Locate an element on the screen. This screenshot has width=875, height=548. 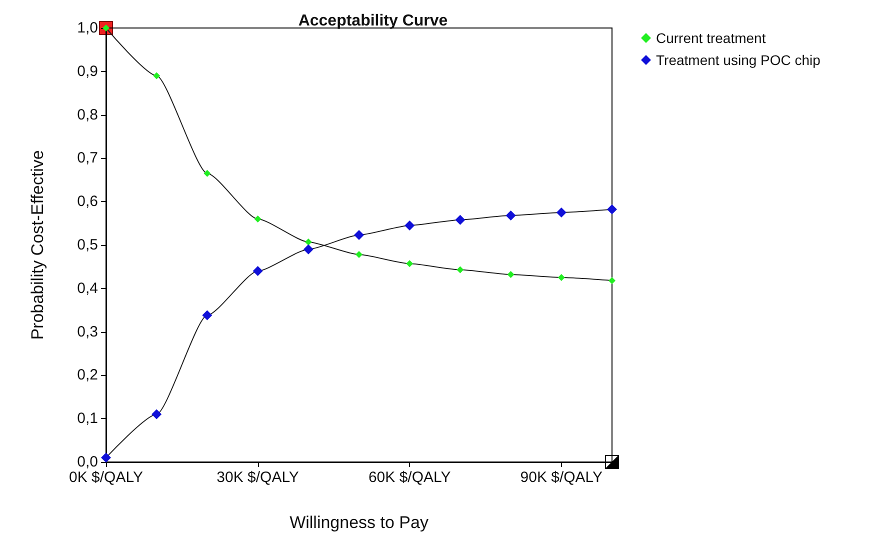
y-axis-title: Probability Cost-Effective is located at coordinates (37, 245).